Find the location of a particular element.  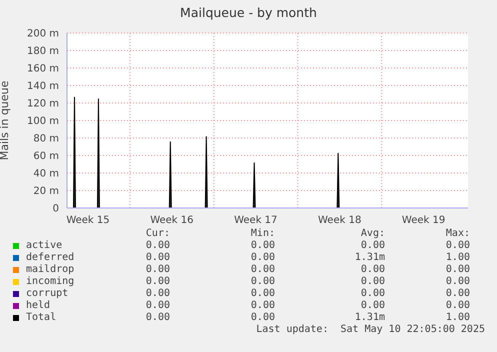

x-tick-label: Week 19 is located at coordinates (424, 220).